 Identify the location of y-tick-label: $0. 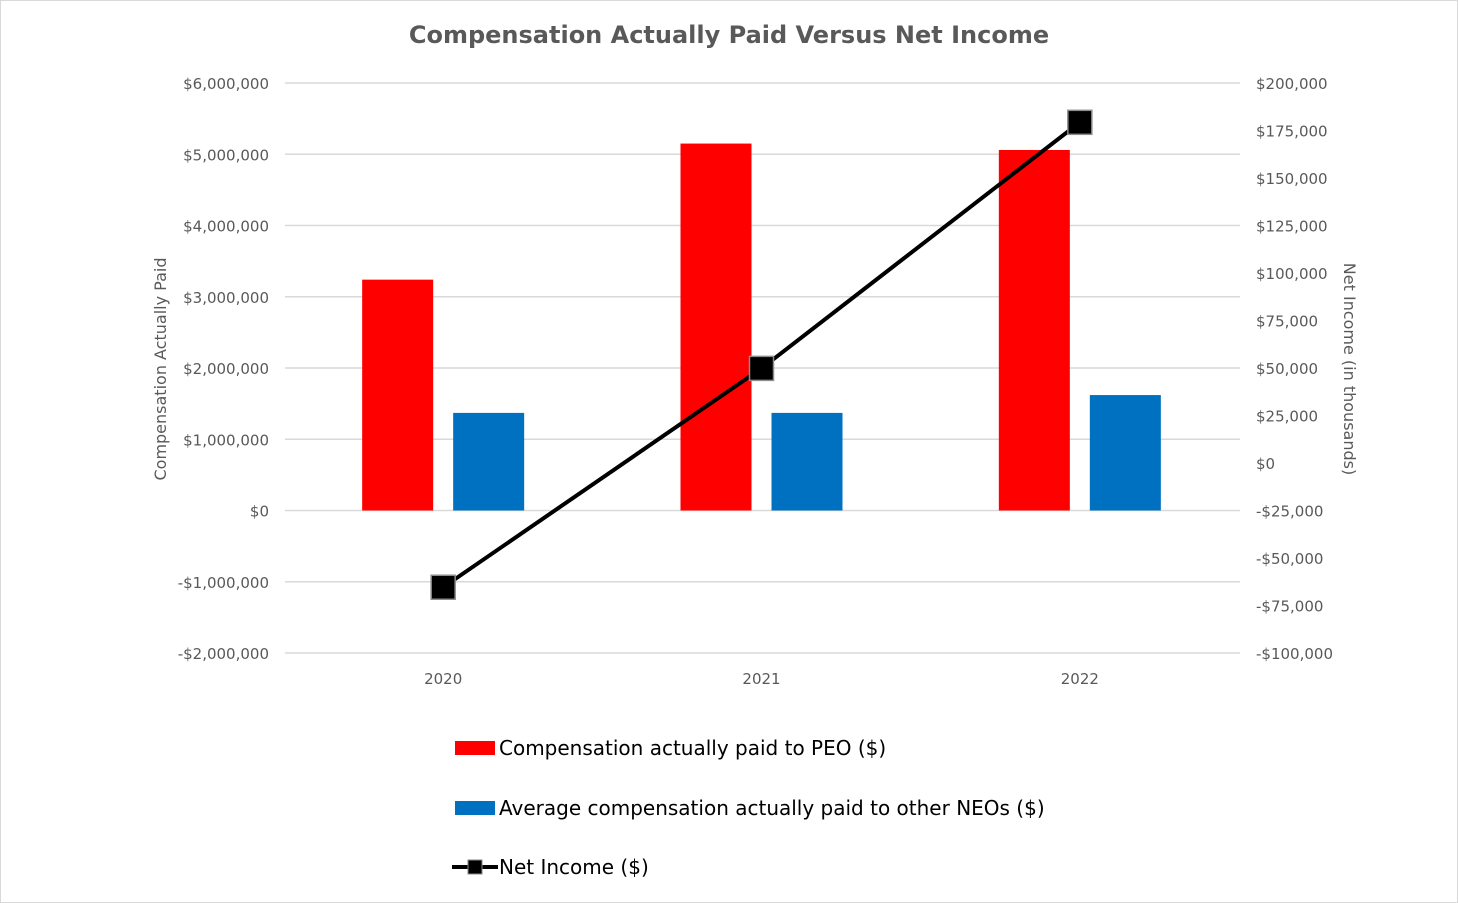
(259, 512).